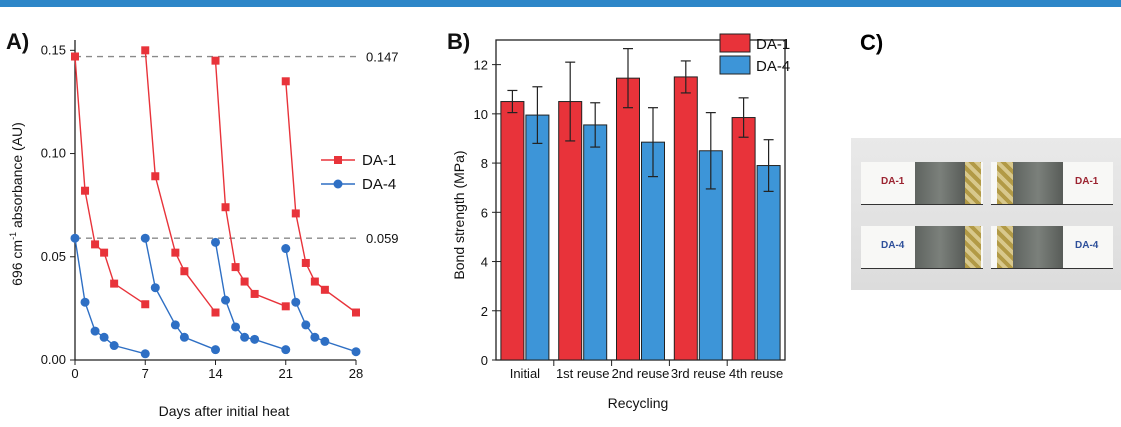 The width and height of the screenshot is (1121, 427). I want to click on x-tick-label: 3rd reuse, so click(698, 373).